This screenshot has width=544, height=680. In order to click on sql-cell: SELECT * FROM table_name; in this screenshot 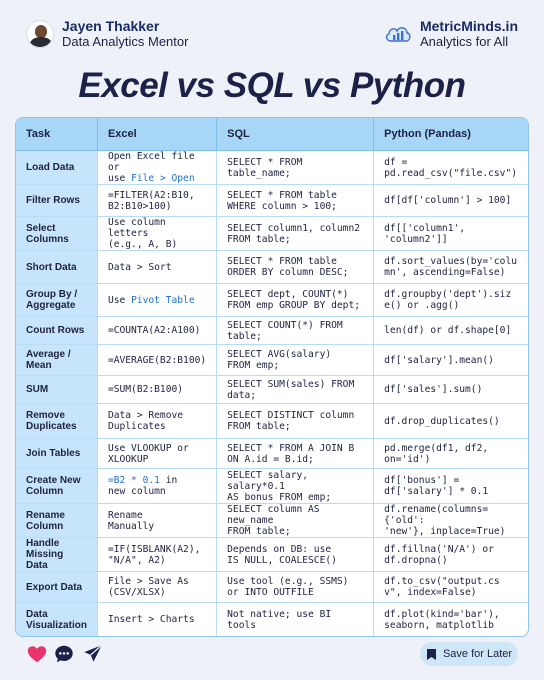, I will do `click(296, 168)`.